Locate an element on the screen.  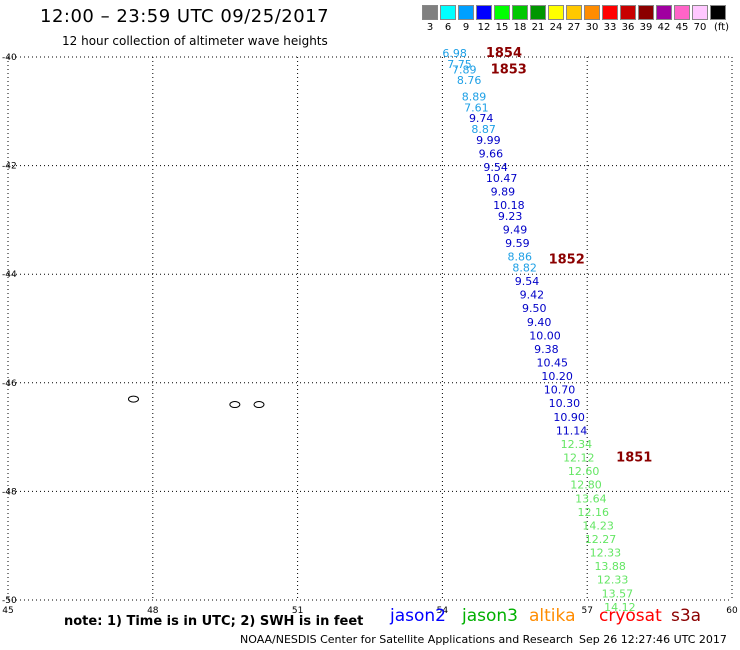
color-scale-label: 45 is located at coordinates (682, 27).